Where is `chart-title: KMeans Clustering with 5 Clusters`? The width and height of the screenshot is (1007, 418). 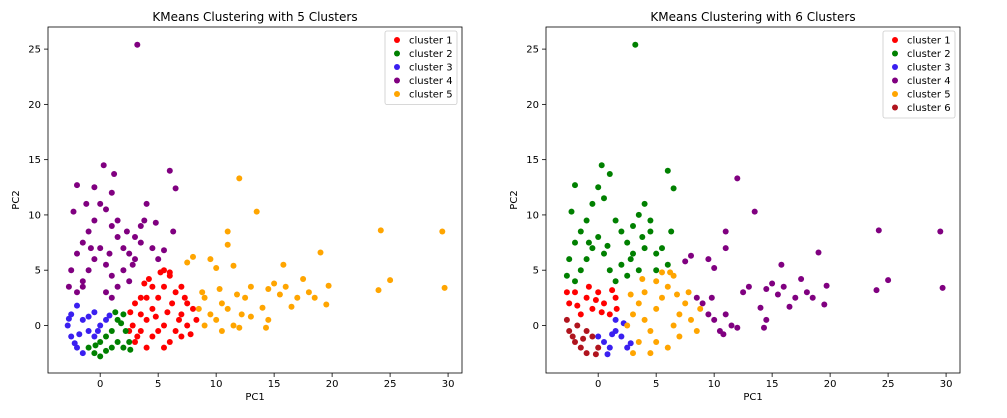
chart-title: KMeans Clustering with 5 Clusters is located at coordinates (254, 17).